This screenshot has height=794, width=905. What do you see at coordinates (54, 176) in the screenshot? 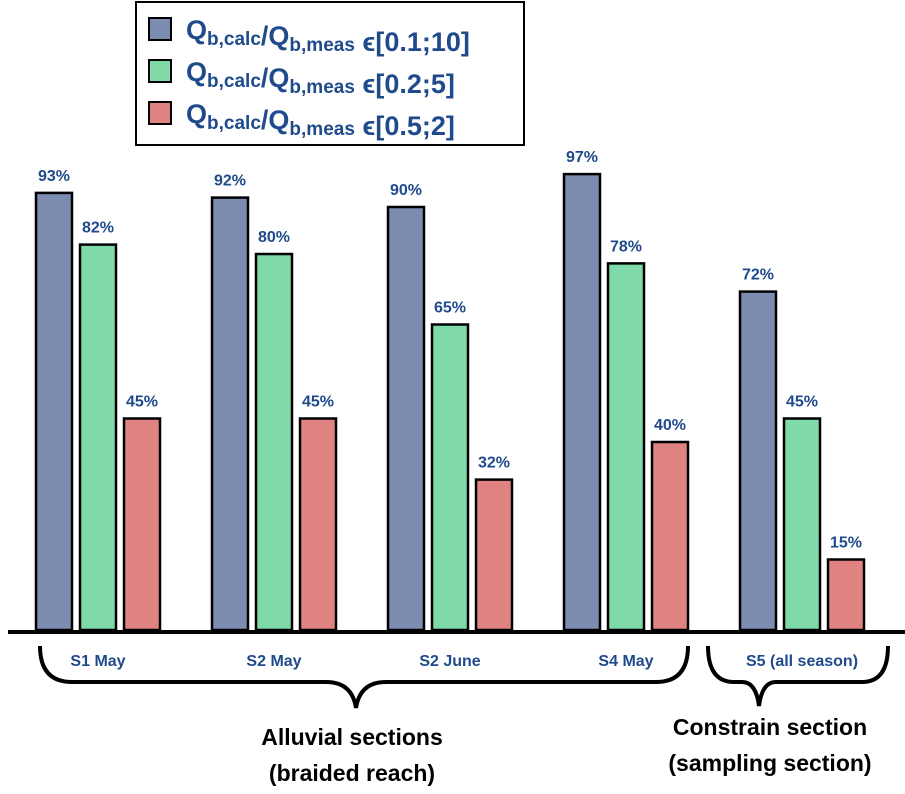
I see `value-label: 93%` at bounding box center [54, 176].